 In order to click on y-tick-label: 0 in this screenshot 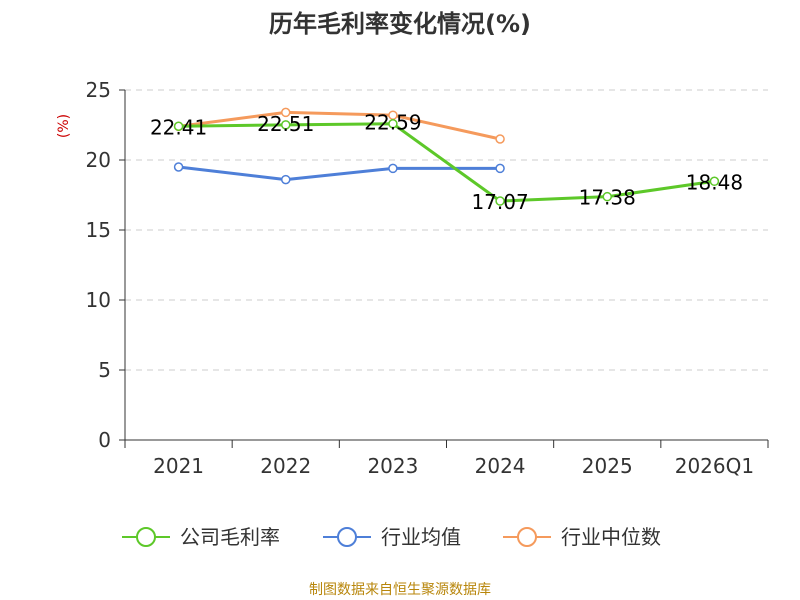, I will do `click(104, 440)`.